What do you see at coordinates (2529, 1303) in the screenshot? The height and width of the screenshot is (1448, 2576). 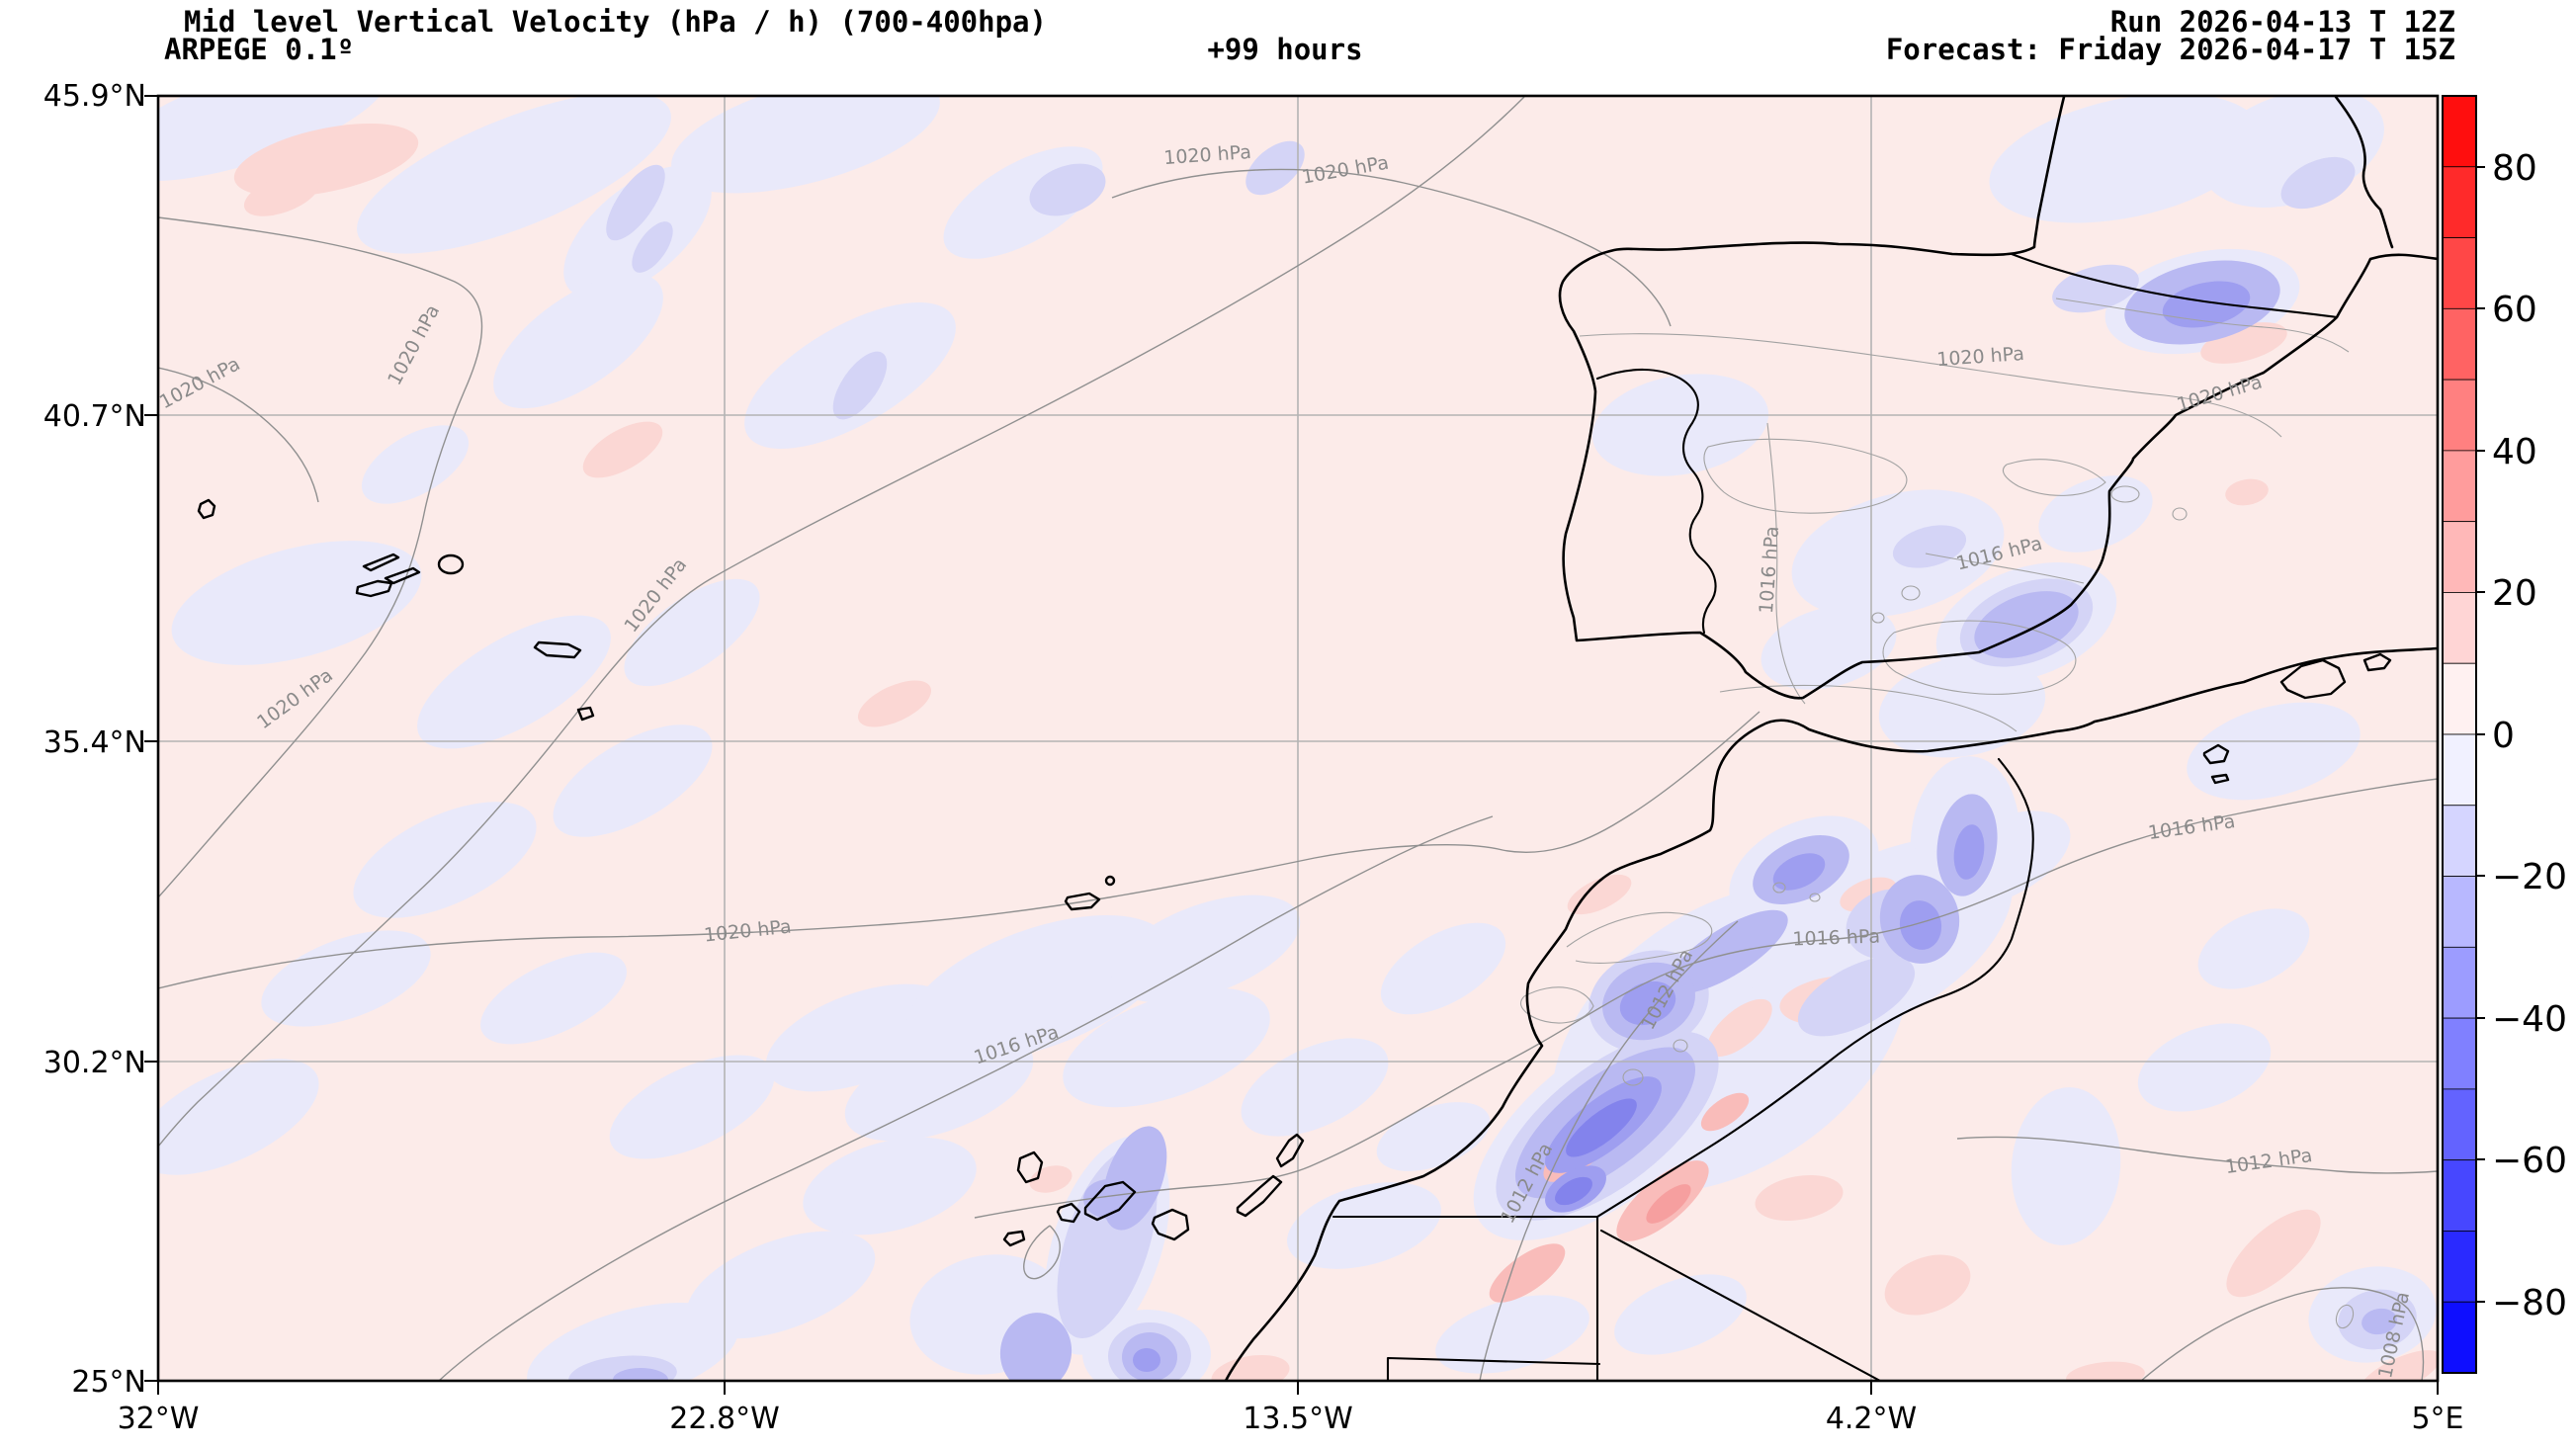 I see `colorbar-tick-label: −80` at bounding box center [2529, 1303].